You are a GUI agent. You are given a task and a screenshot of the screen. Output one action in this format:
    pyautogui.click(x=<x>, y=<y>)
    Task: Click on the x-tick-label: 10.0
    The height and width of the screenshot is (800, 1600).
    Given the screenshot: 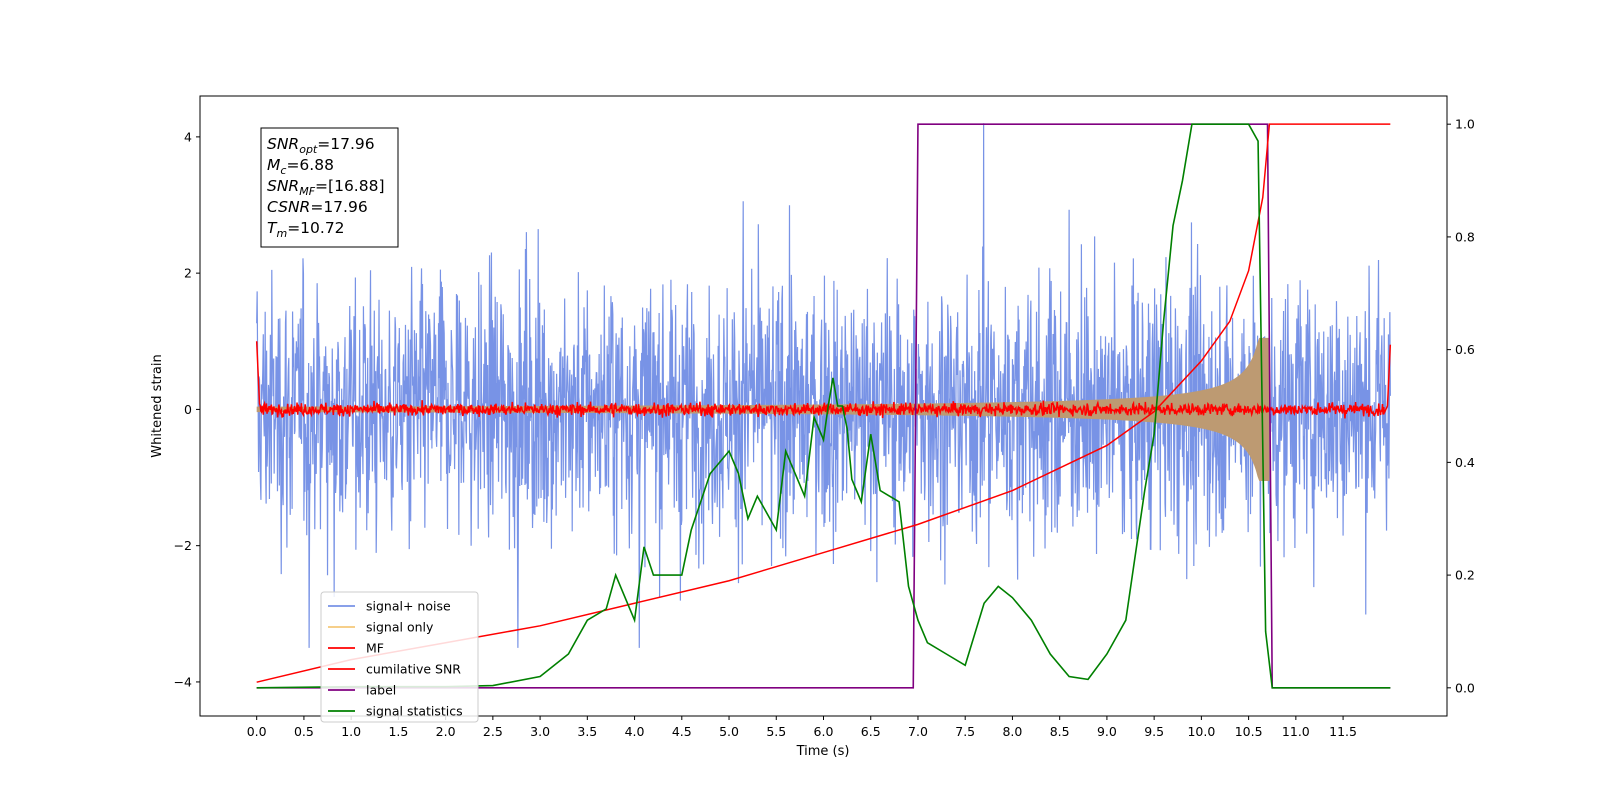 What is the action you would take?
    pyautogui.click(x=1201, y=731)
    